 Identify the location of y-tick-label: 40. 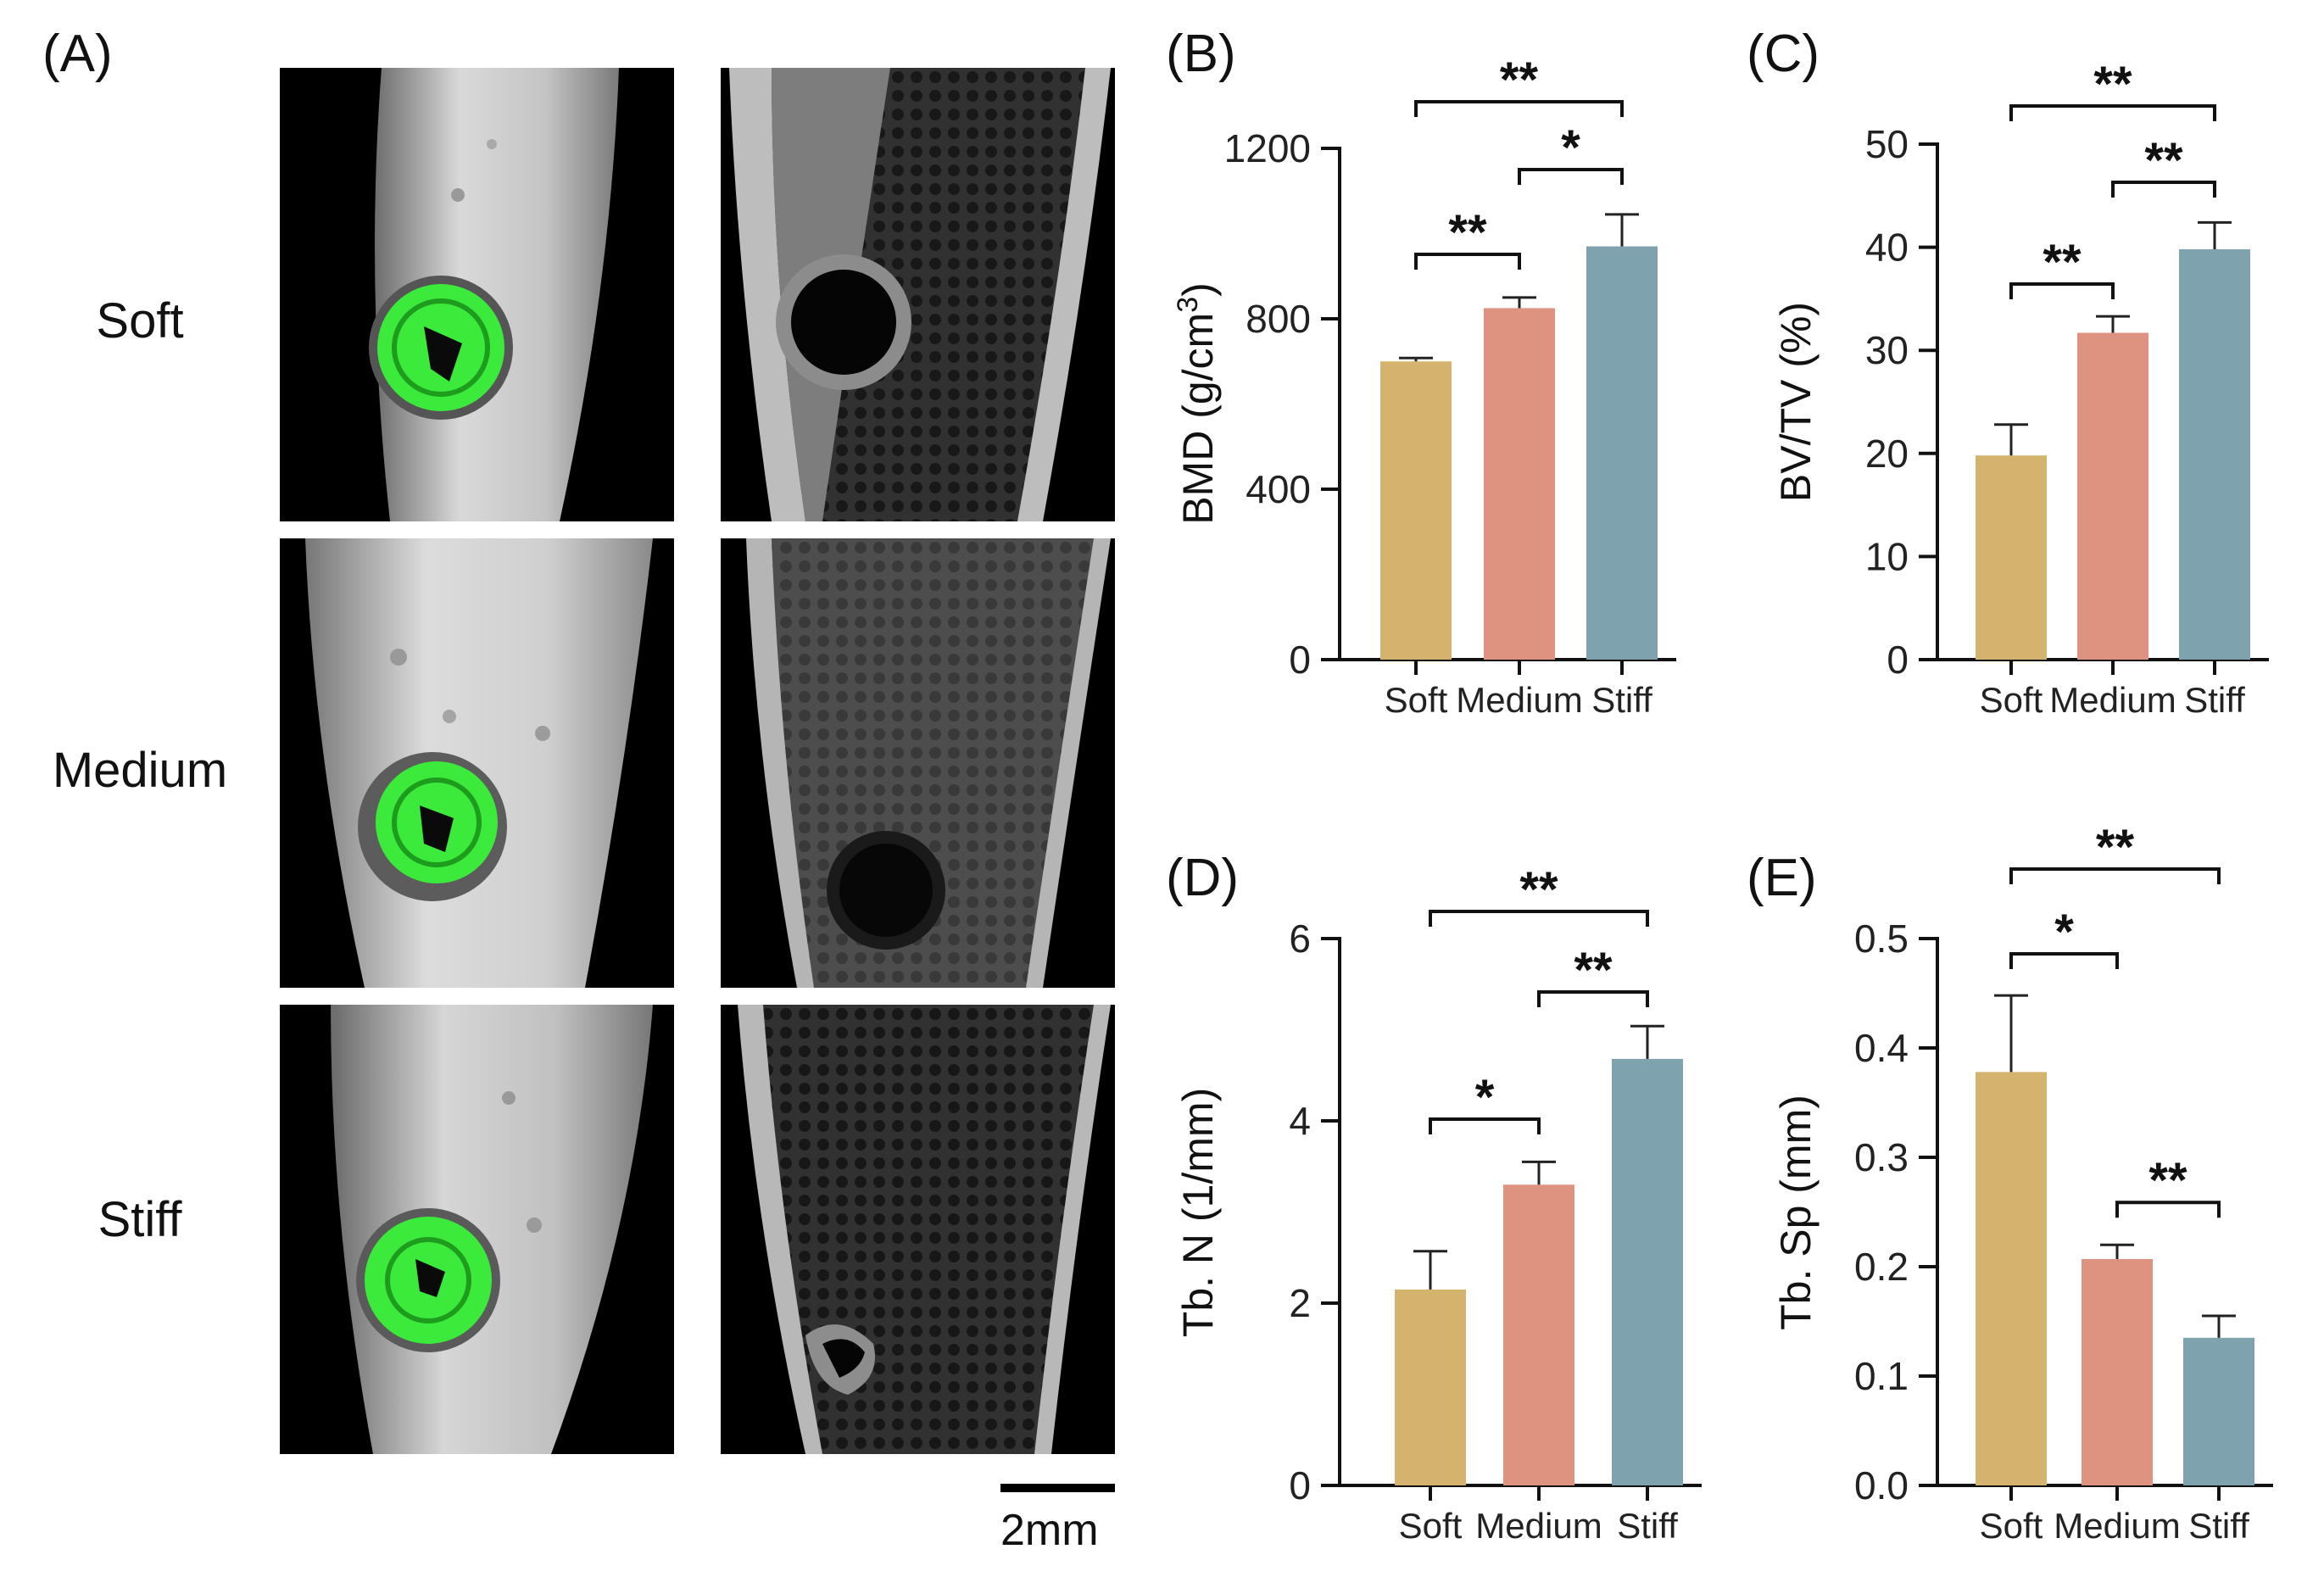
(1887, 248).